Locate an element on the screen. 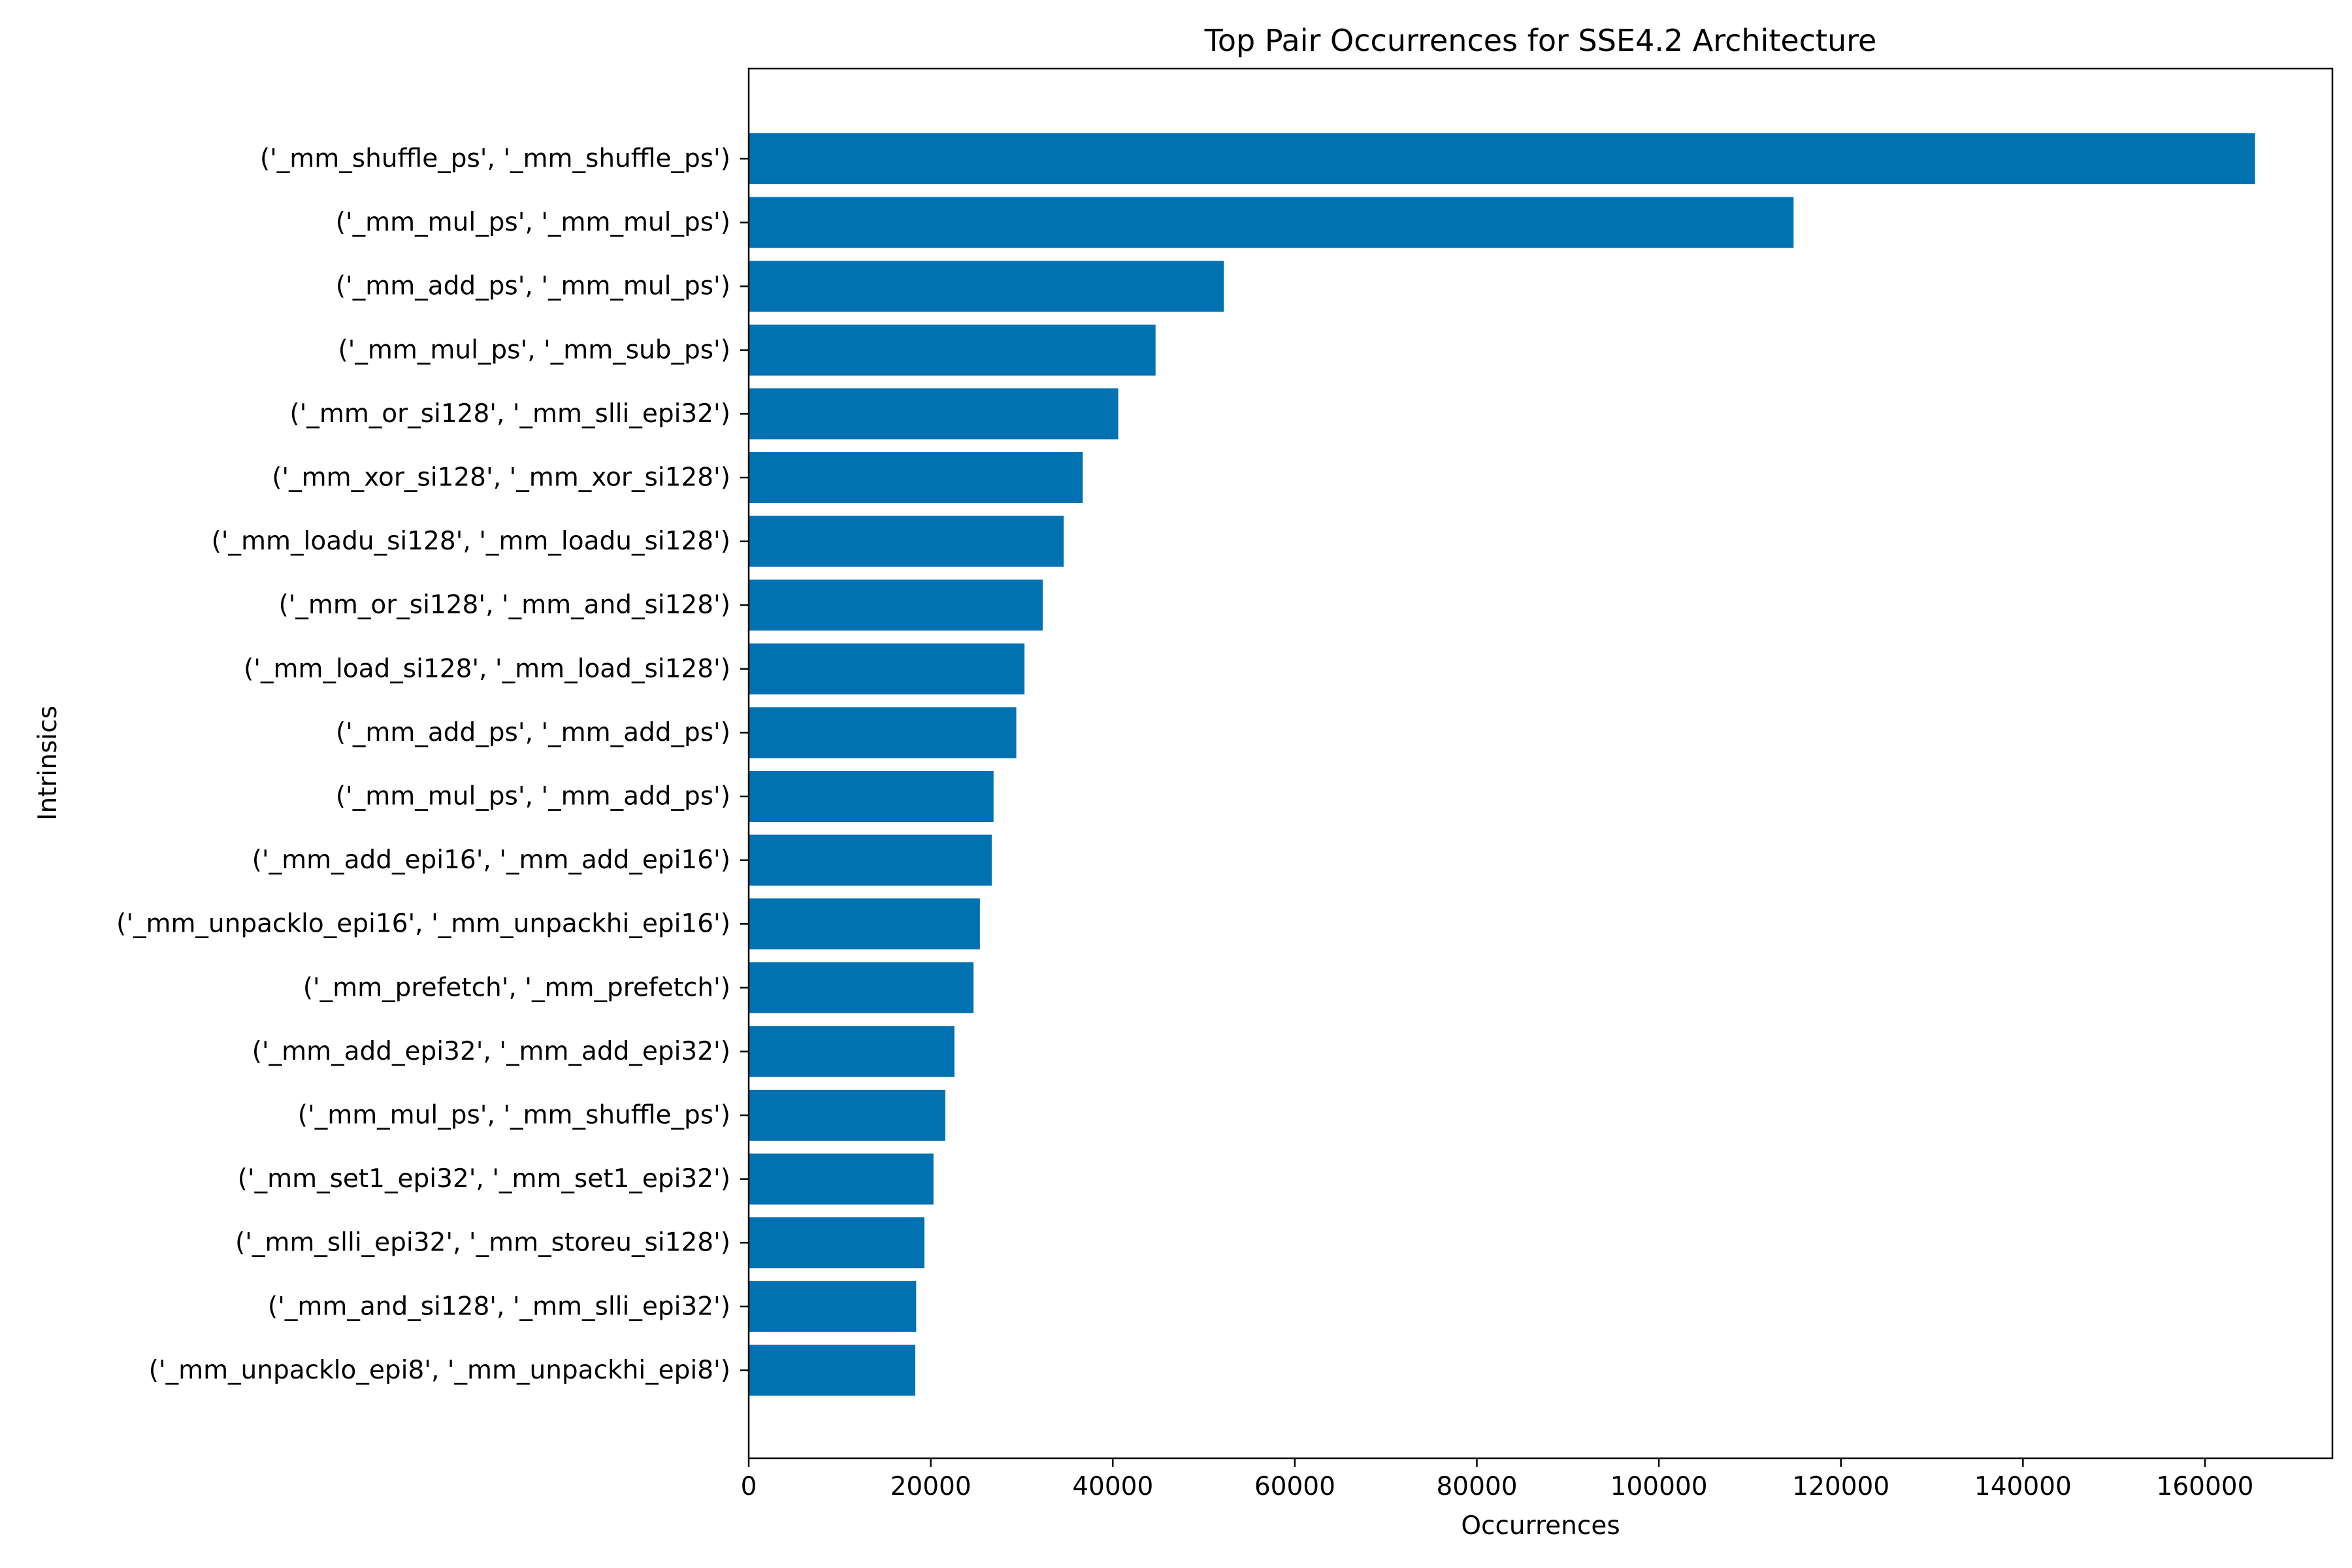 This screenshot has width=2352, height=1568. y-tick-label: ('_mm_mul_ps', '_mm_mul_ps') is located at coordinates (533, 222).